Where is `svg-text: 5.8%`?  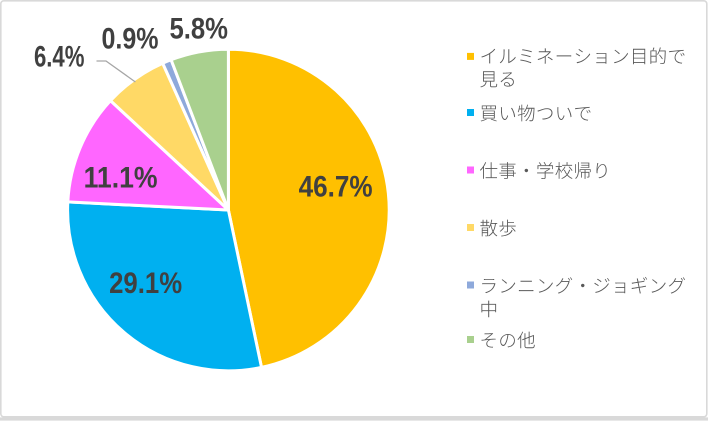
svg-text: 5.8% is located at coordinates (198, 28).